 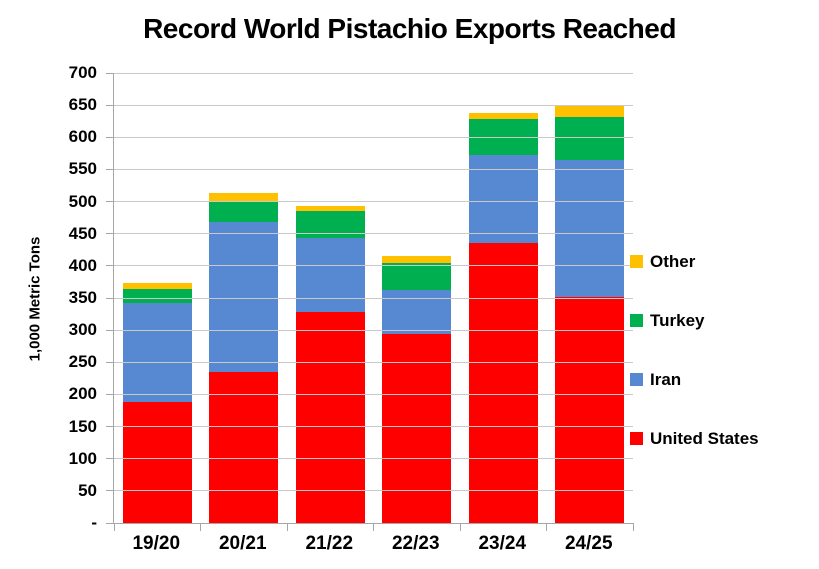 I want to click on y-tick-label: 200, so click(x=82, y=394).